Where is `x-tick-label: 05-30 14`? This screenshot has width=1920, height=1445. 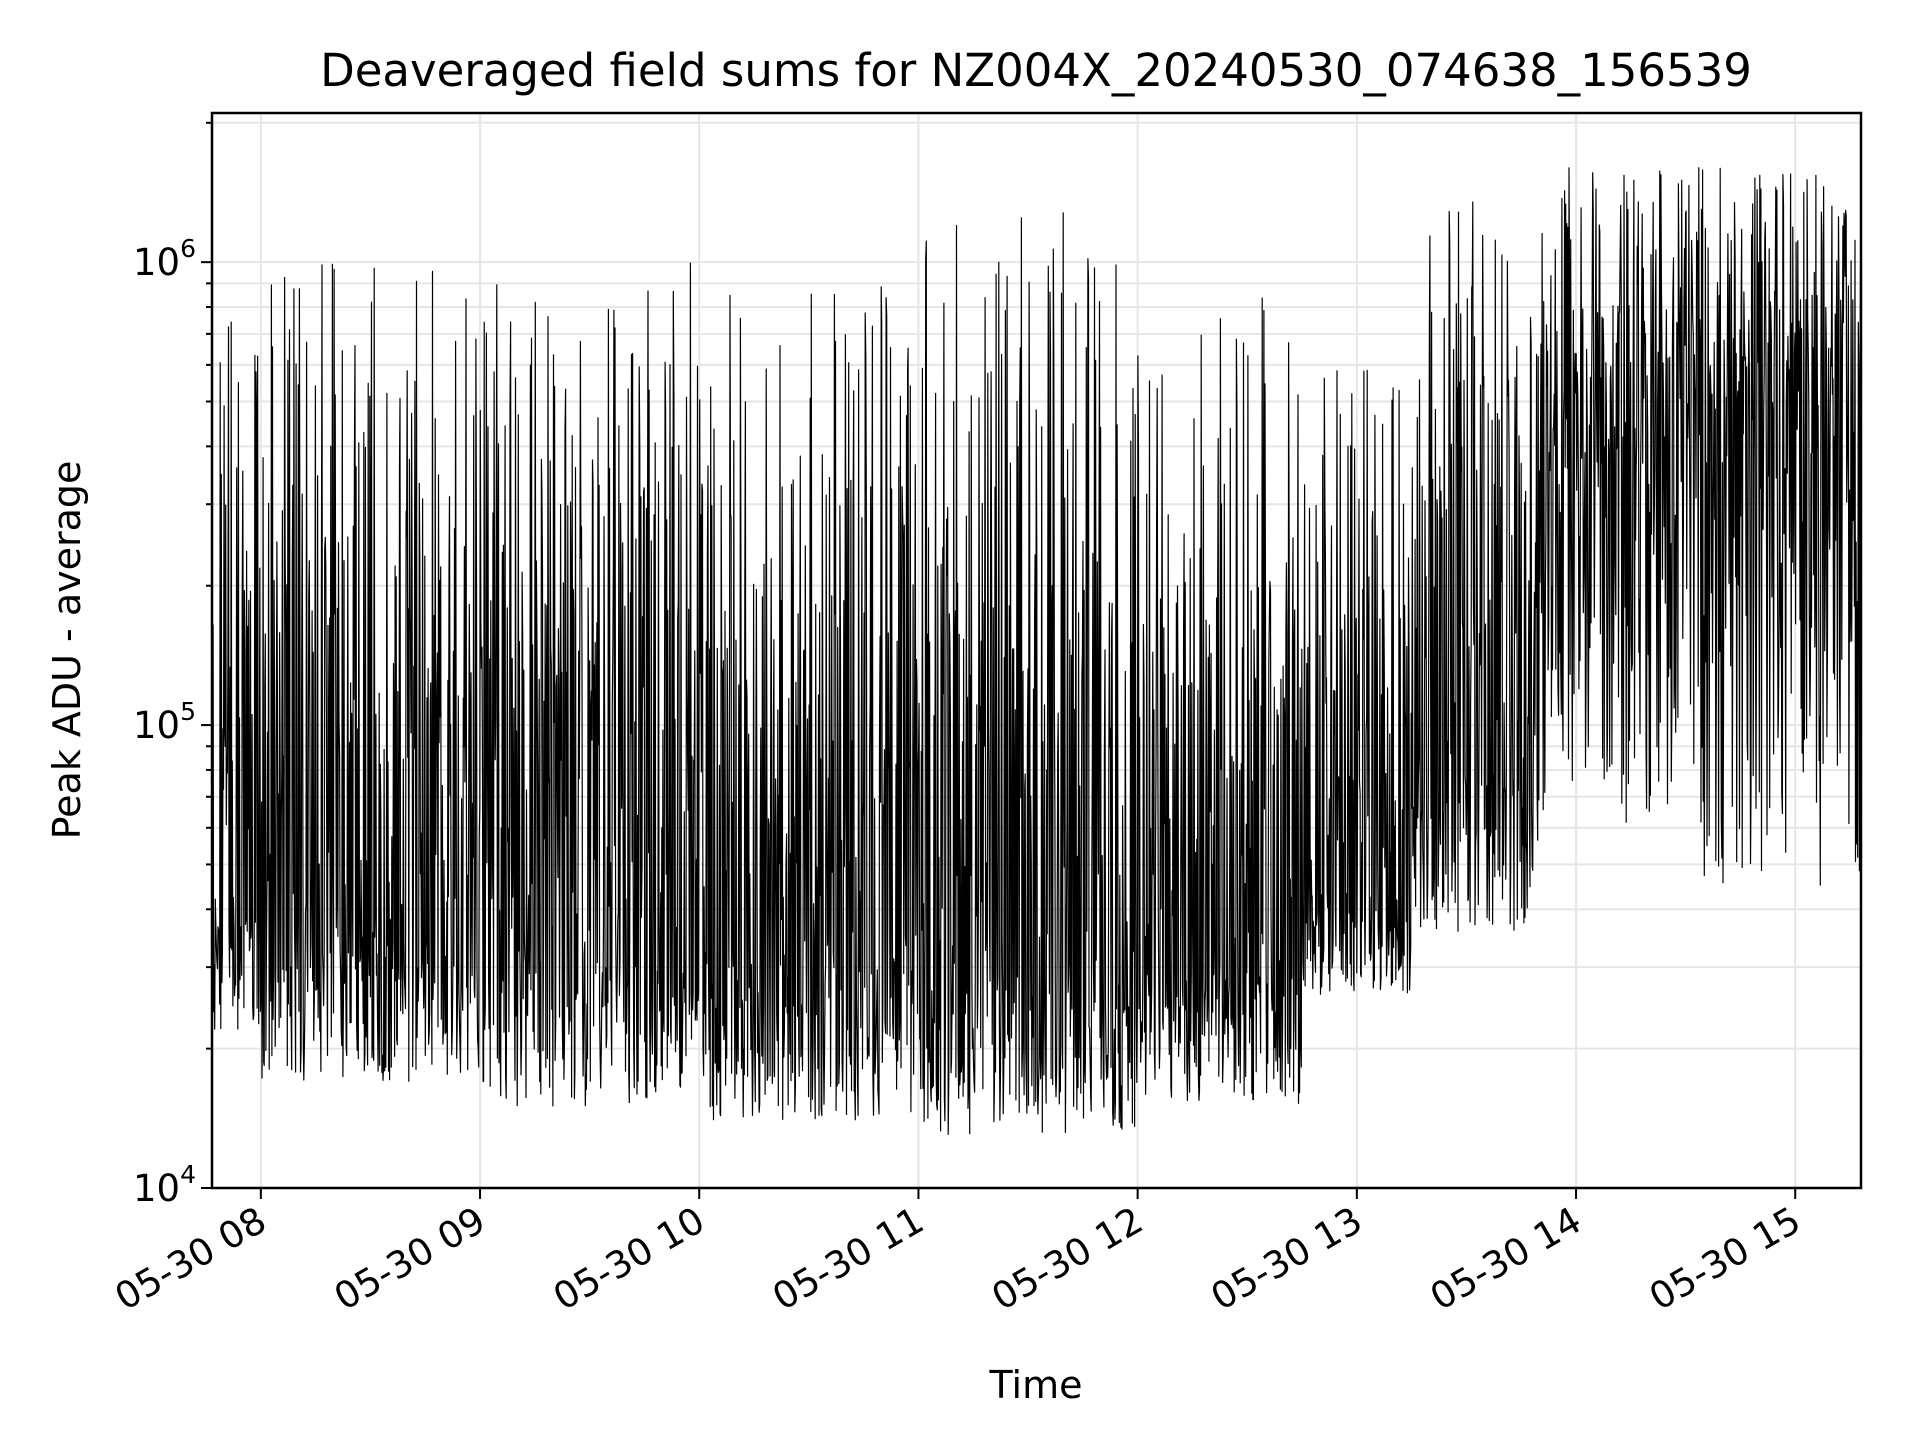 x-tick-label: 05-30 14 is located at coordinates (1506, 1259).